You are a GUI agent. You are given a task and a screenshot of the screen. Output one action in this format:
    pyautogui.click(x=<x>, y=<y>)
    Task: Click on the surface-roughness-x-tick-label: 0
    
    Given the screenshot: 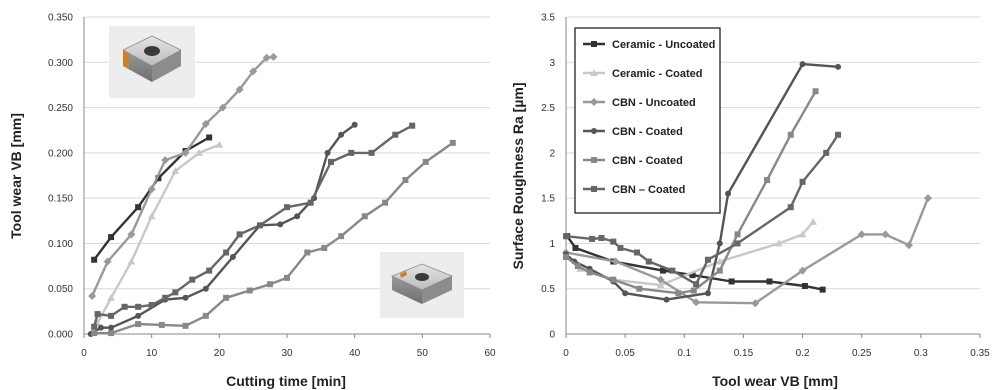 What is the action you would take?
    pyautogui.click(x=566, y=353)
    